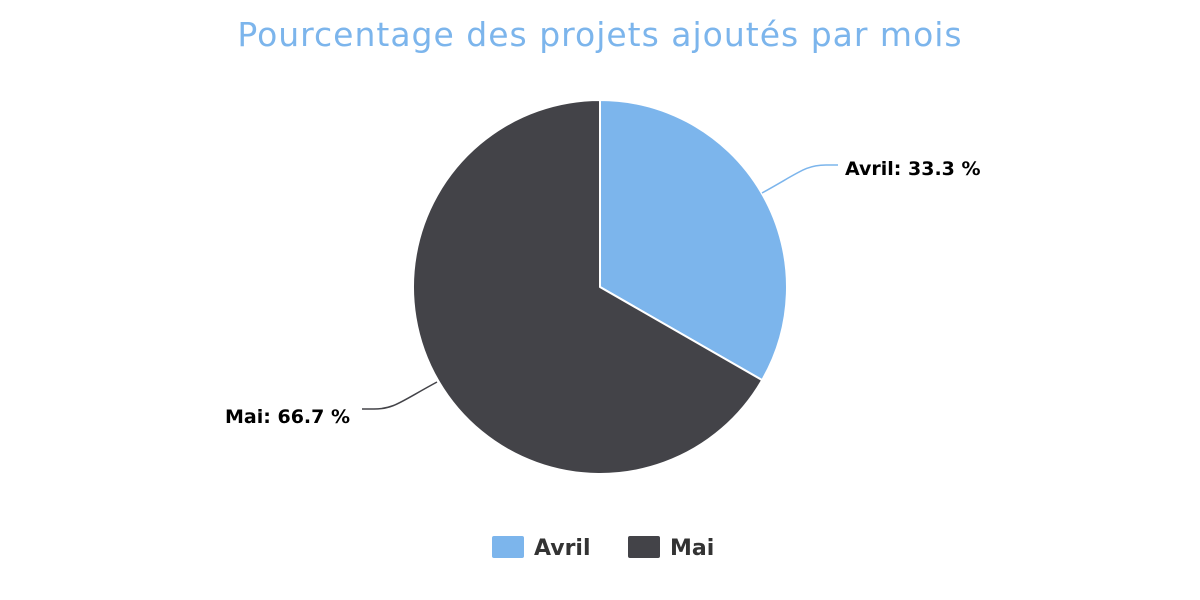 This screenshot has width=1200, height=600. Describe the element at coordinates (603, 548) in the screenshot. I see `legend: Avril Mai` at that location.